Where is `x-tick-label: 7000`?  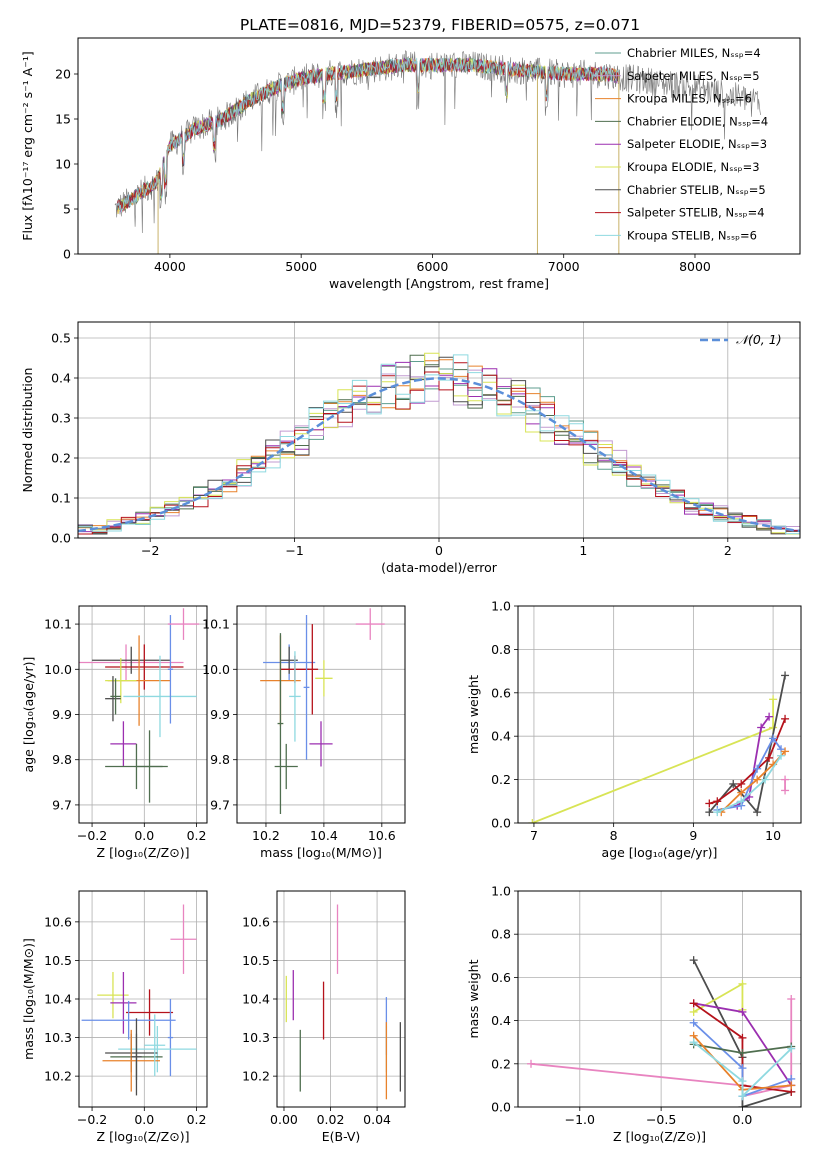 x-tick-label: 7000 is located at coordinates (564, 266).